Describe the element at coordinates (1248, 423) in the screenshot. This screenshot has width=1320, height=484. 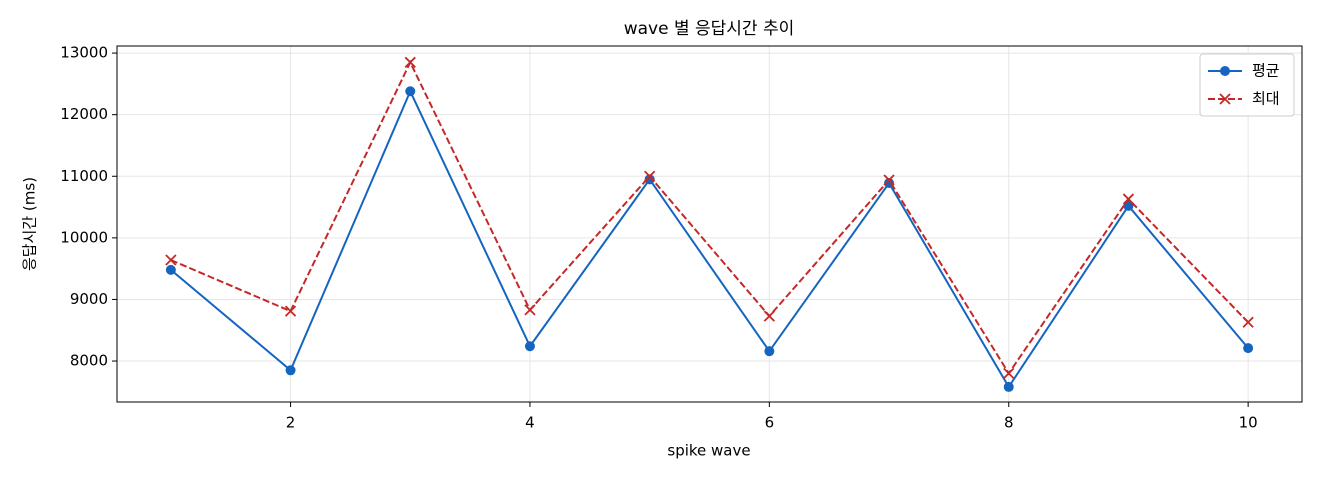
I see `x-tick-label: 10` at that location.